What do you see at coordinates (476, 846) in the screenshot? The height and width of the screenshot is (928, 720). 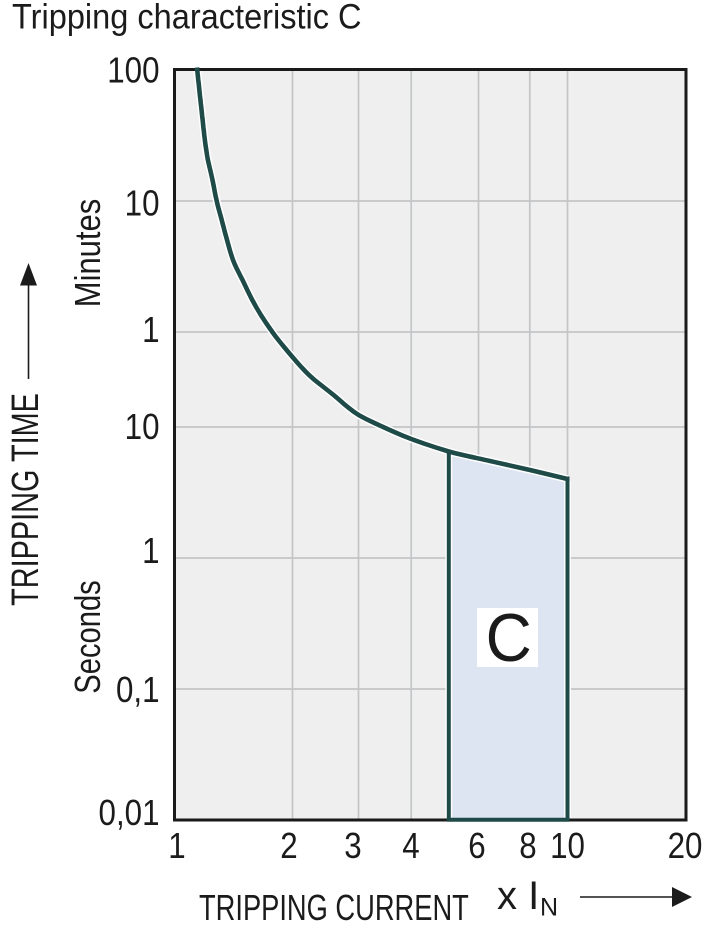 I see `svg-text: 6` at bounding box center [476, 846].